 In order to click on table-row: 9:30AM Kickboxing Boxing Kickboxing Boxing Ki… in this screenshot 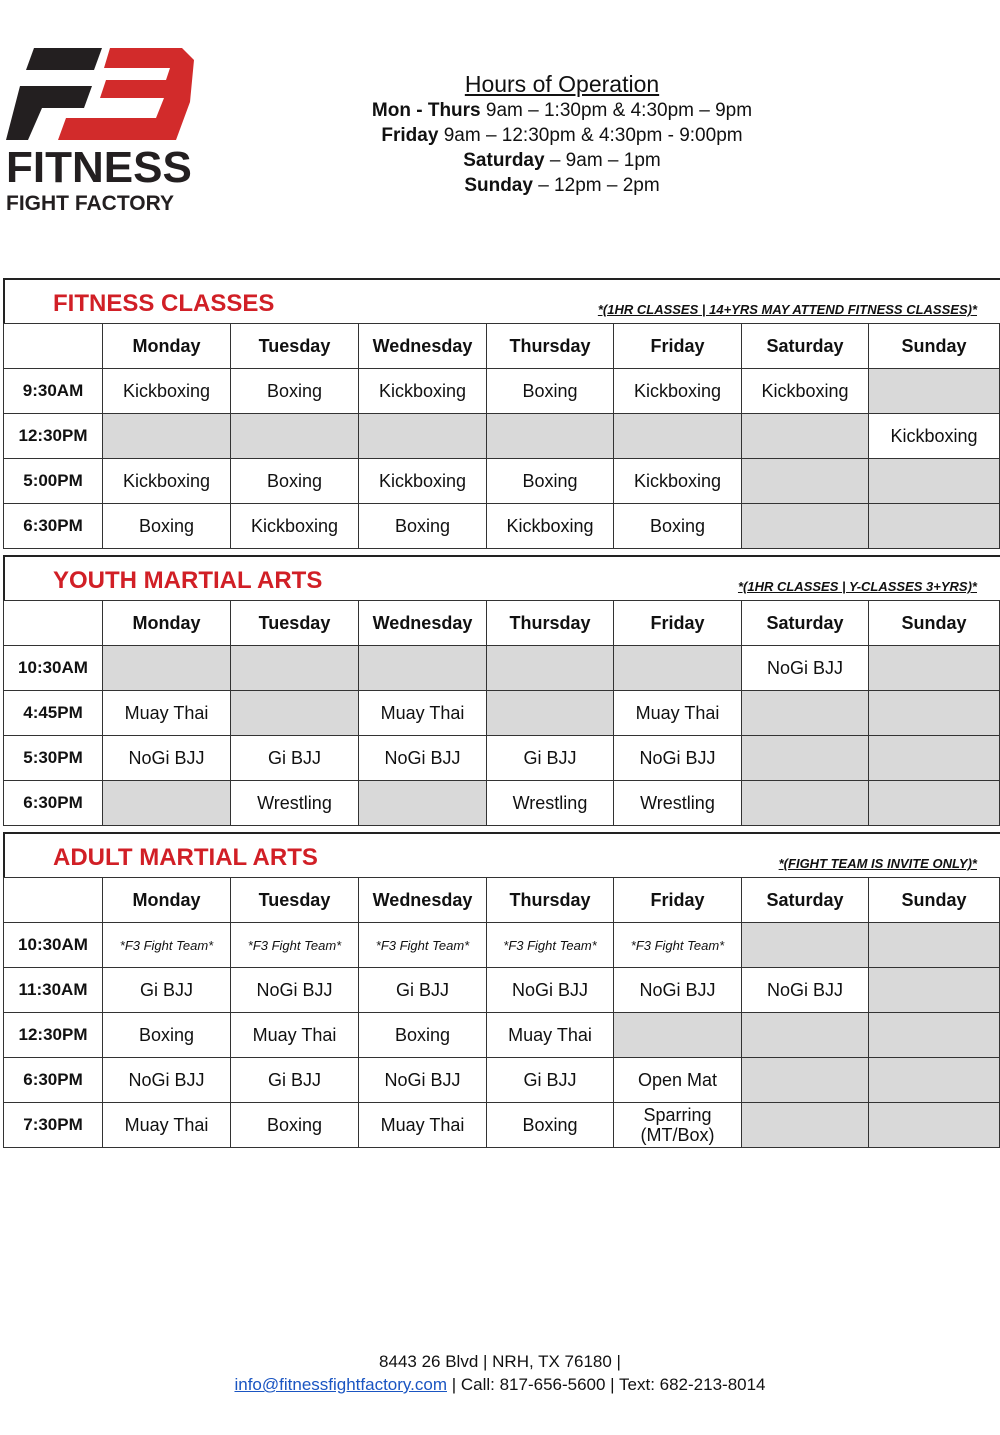, I will do `click(501, 391)`.